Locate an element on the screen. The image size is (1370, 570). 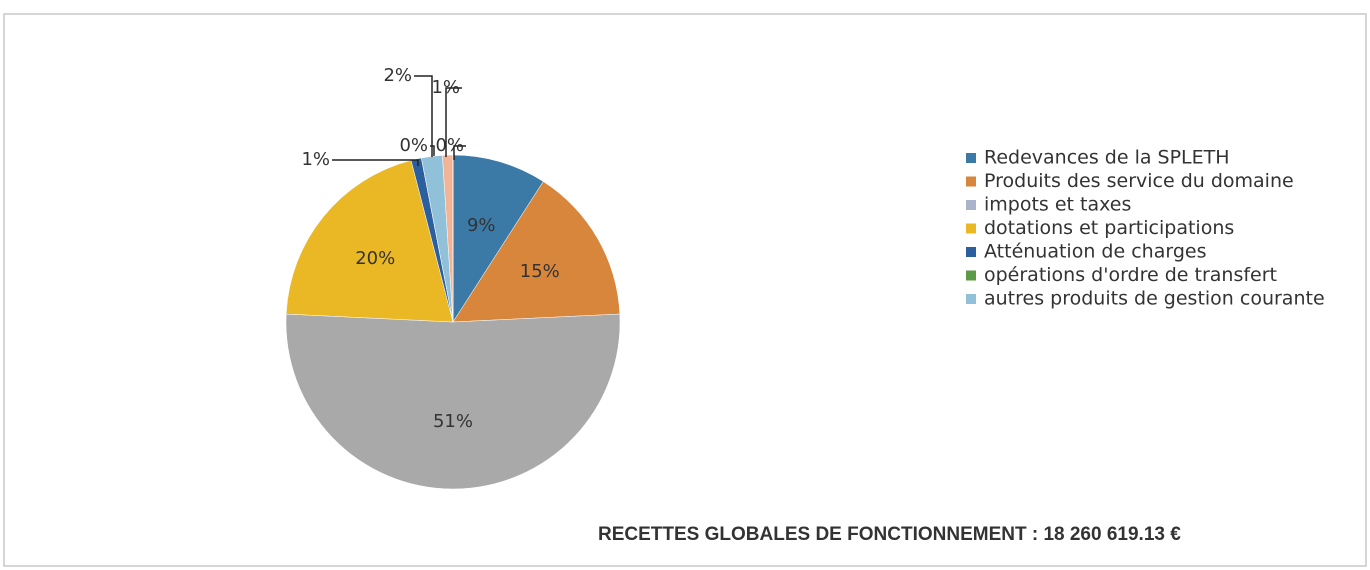
legend-label: dotations et participations is located at coordinates (1109, 228).